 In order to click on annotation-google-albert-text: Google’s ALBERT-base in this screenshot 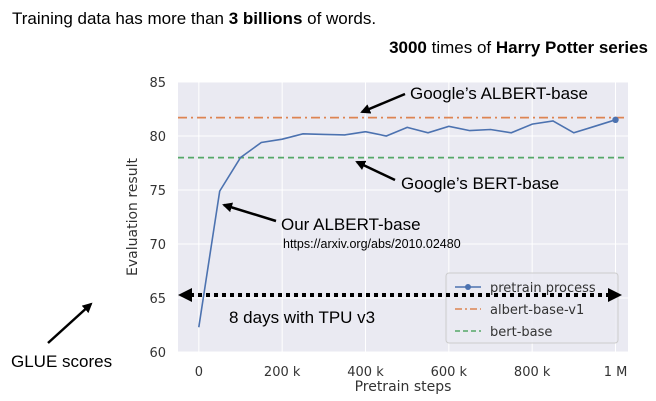, I will do `click(499, 93)`.